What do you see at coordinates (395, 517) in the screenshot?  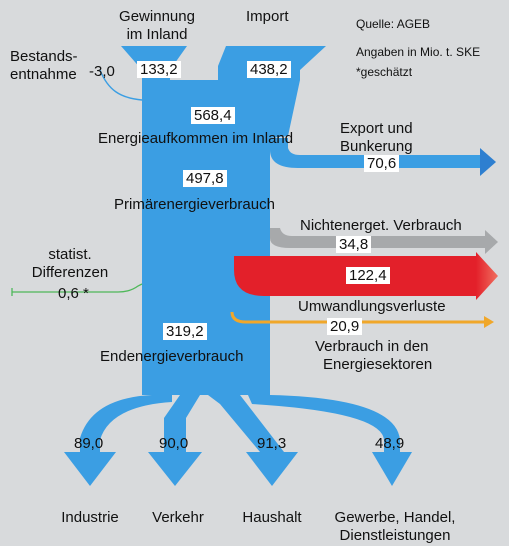 I see `sector-label-gewerbe-line1: Gewerbe, Handel,` at bounding box center [395, 517].